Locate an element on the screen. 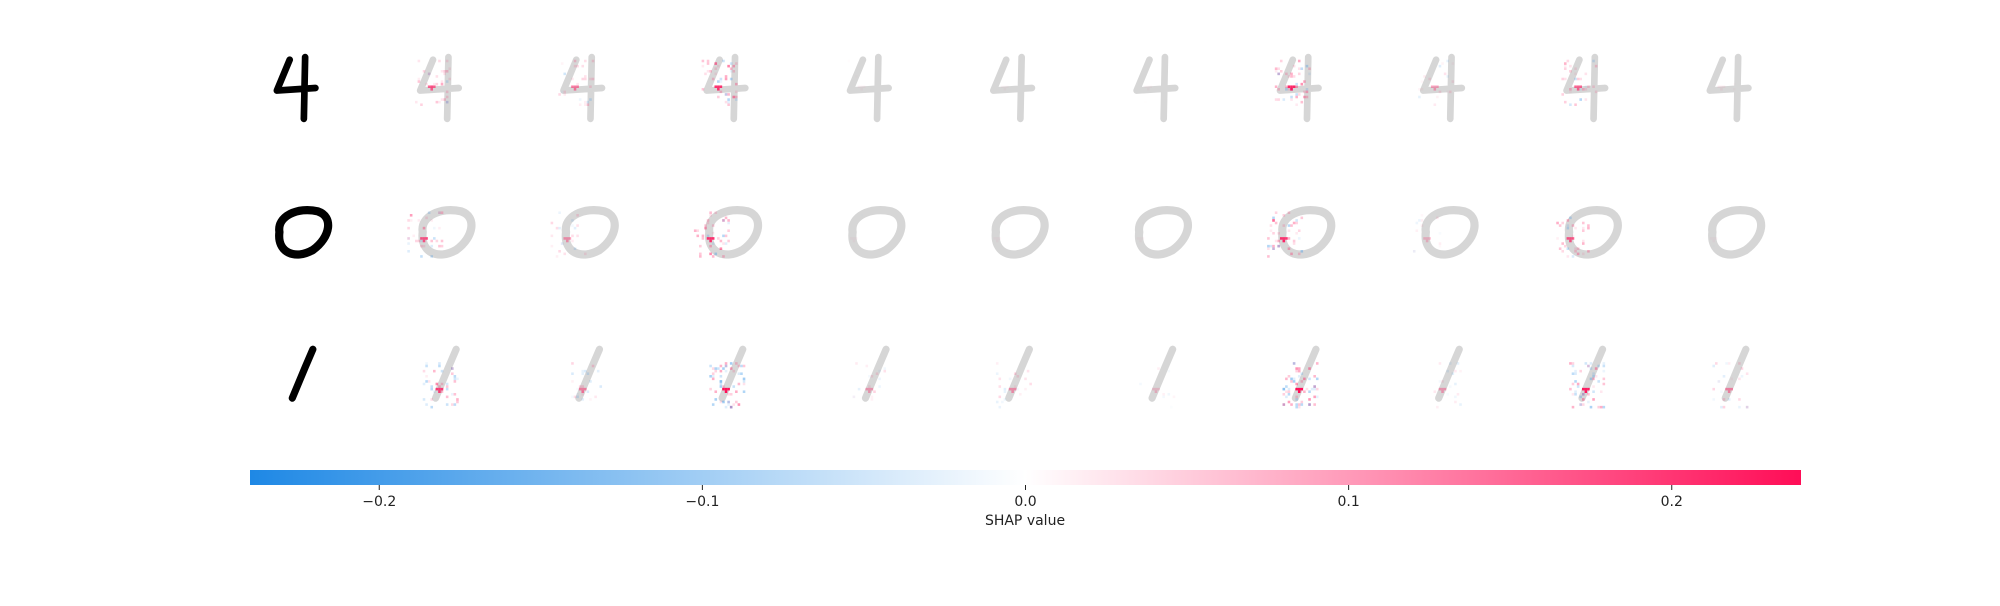 This screenshot has width=2000, height=606. colorbar-ticks: −0.2 −0.1 0.0 0.1 0.2 is located at coordinates (1022, 497).